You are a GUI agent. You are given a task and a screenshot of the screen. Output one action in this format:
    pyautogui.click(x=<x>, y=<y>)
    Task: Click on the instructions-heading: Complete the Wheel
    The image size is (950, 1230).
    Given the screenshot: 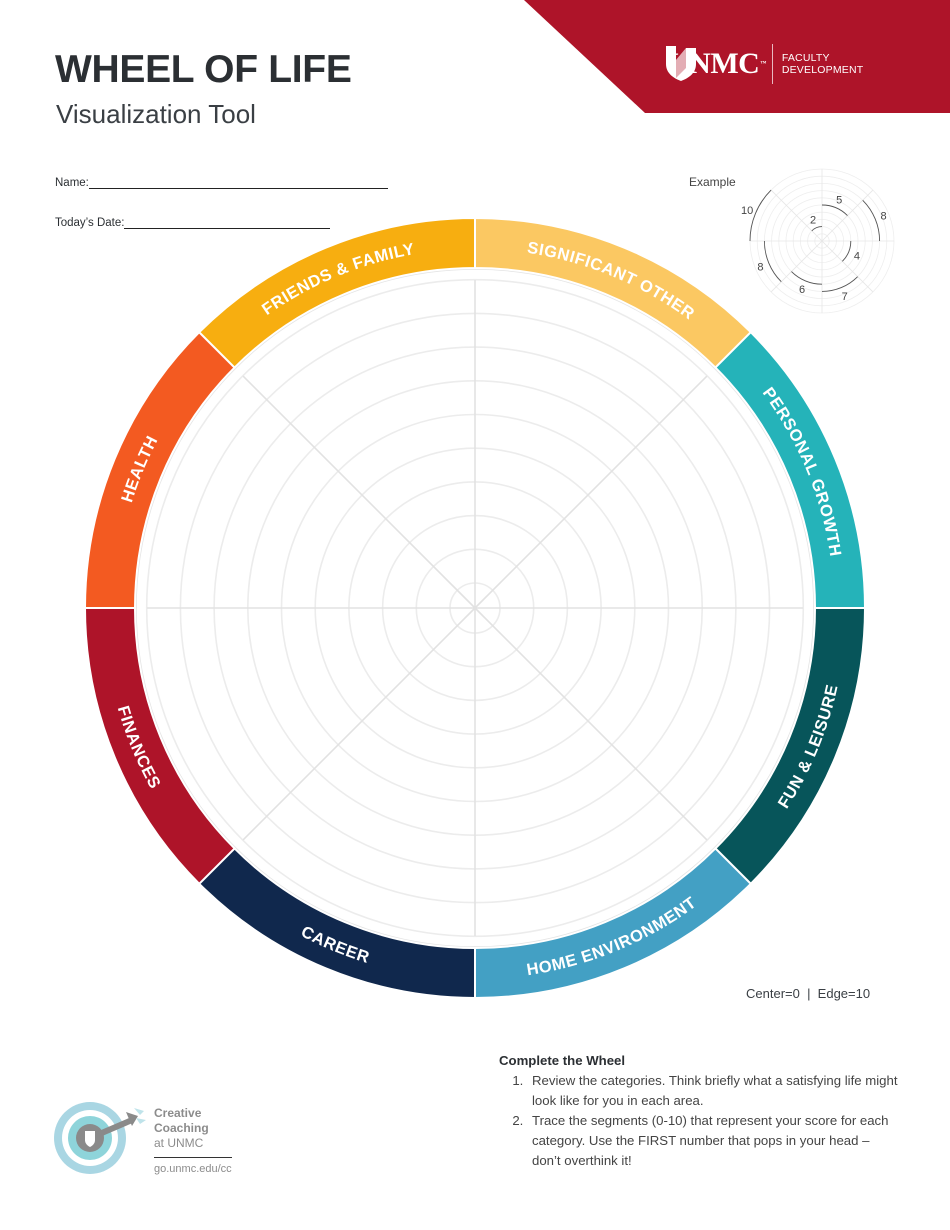 What is the action you would take?
    pyautogui.click(x=562, y=1060)
    